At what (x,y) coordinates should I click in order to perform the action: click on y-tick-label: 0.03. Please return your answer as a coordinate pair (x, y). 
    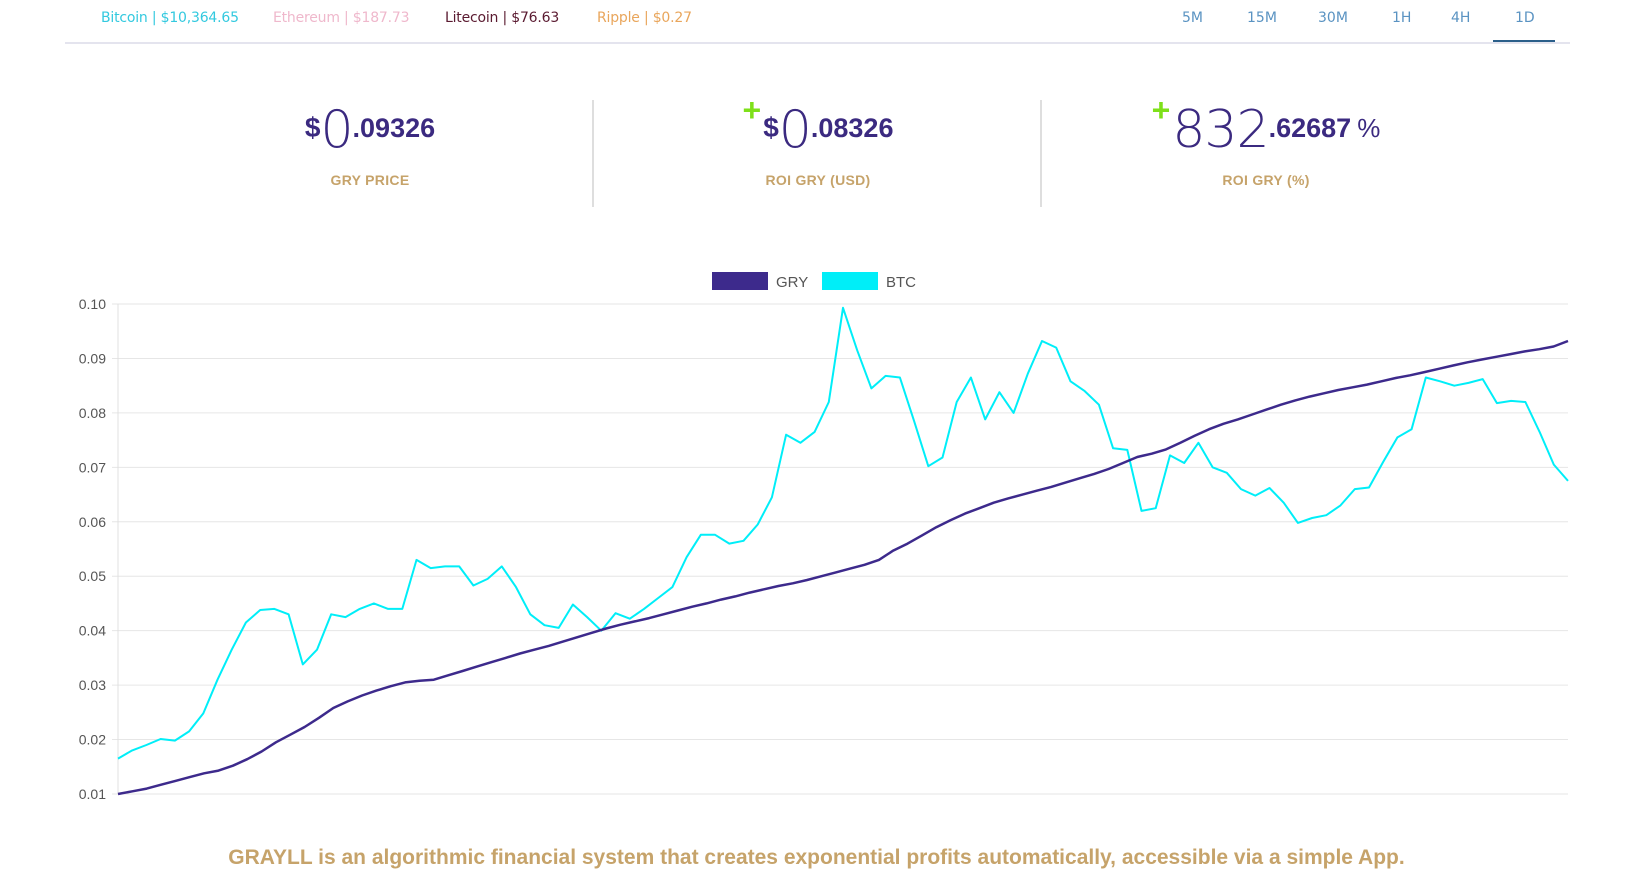
    Looking at the image, I should click on (92, 685).